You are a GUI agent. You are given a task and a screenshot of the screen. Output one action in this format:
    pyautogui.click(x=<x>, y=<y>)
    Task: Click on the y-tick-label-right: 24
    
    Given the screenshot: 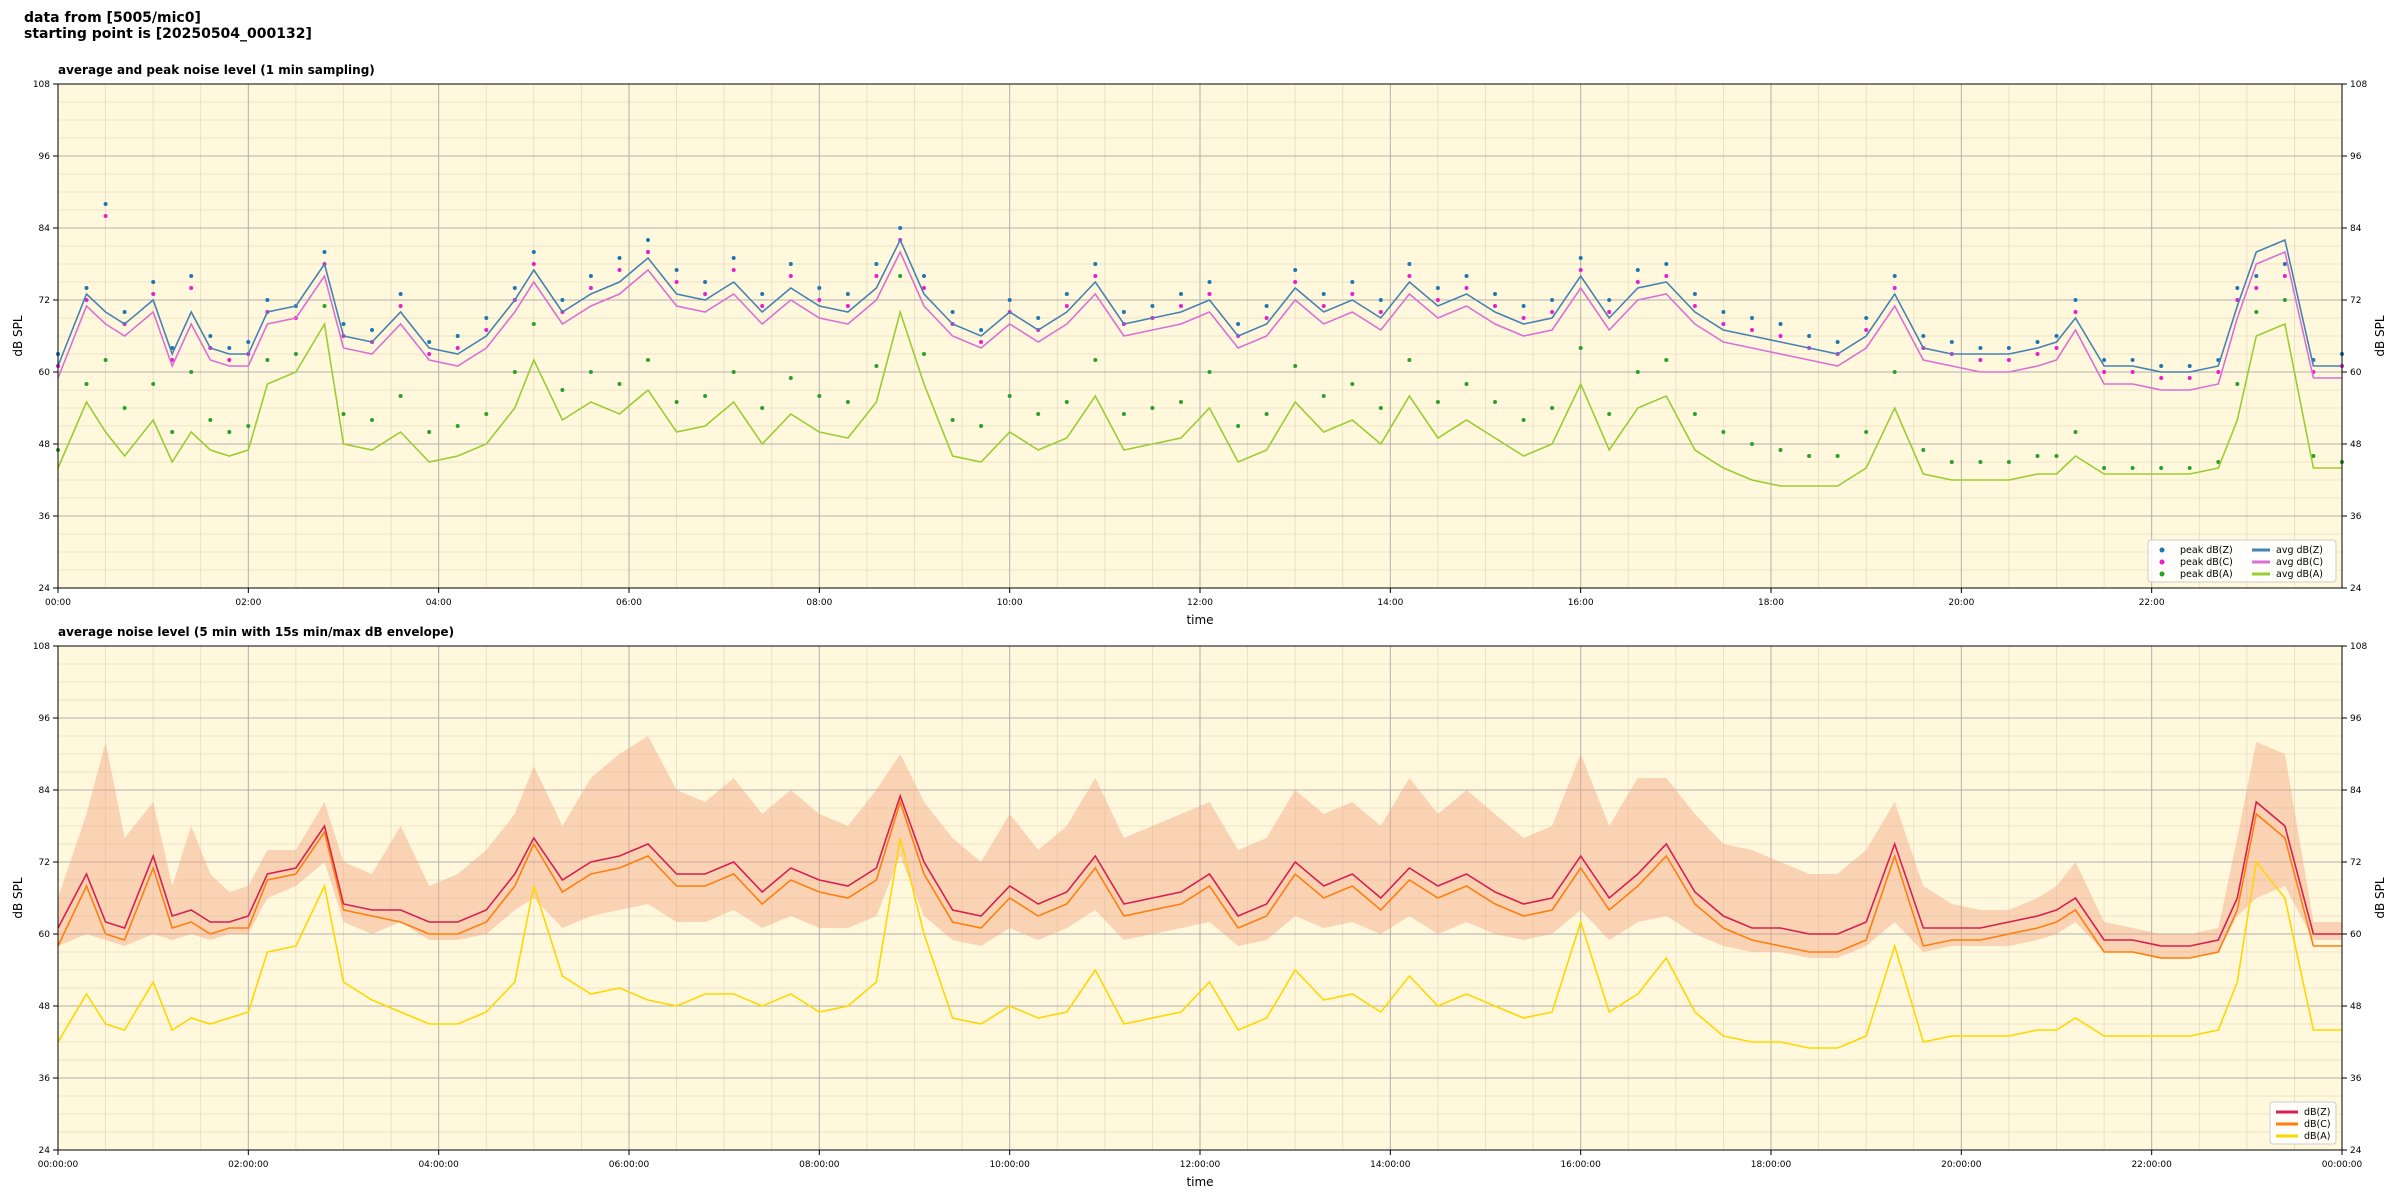 What is the action you would take?
    pyautogui.click(x=2356, y=589)
    